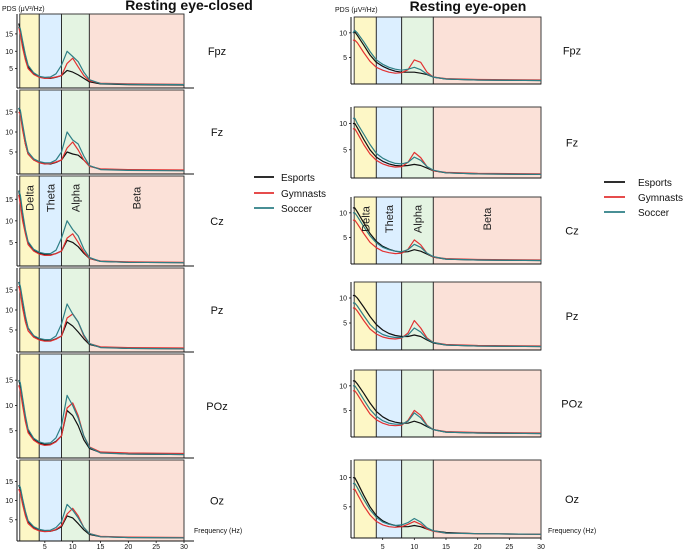 Image resolution: width=685 pixels, height=551 pixels. I want to click on right-oz-ytick-label: 5, so click(345, 507).